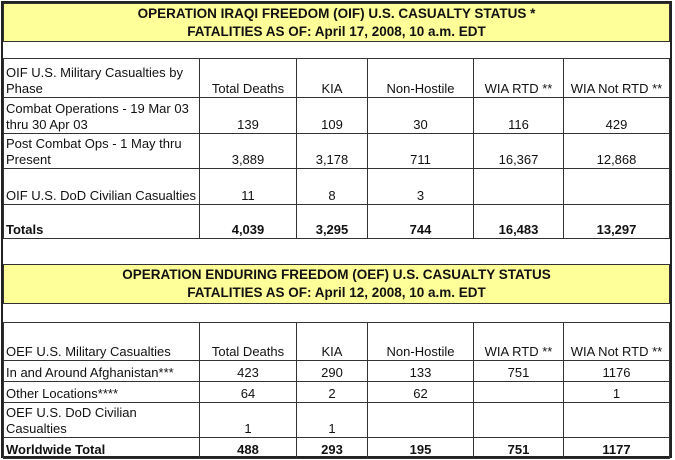  I want to click on row-label: Worldwide Total, so click(101, 448).